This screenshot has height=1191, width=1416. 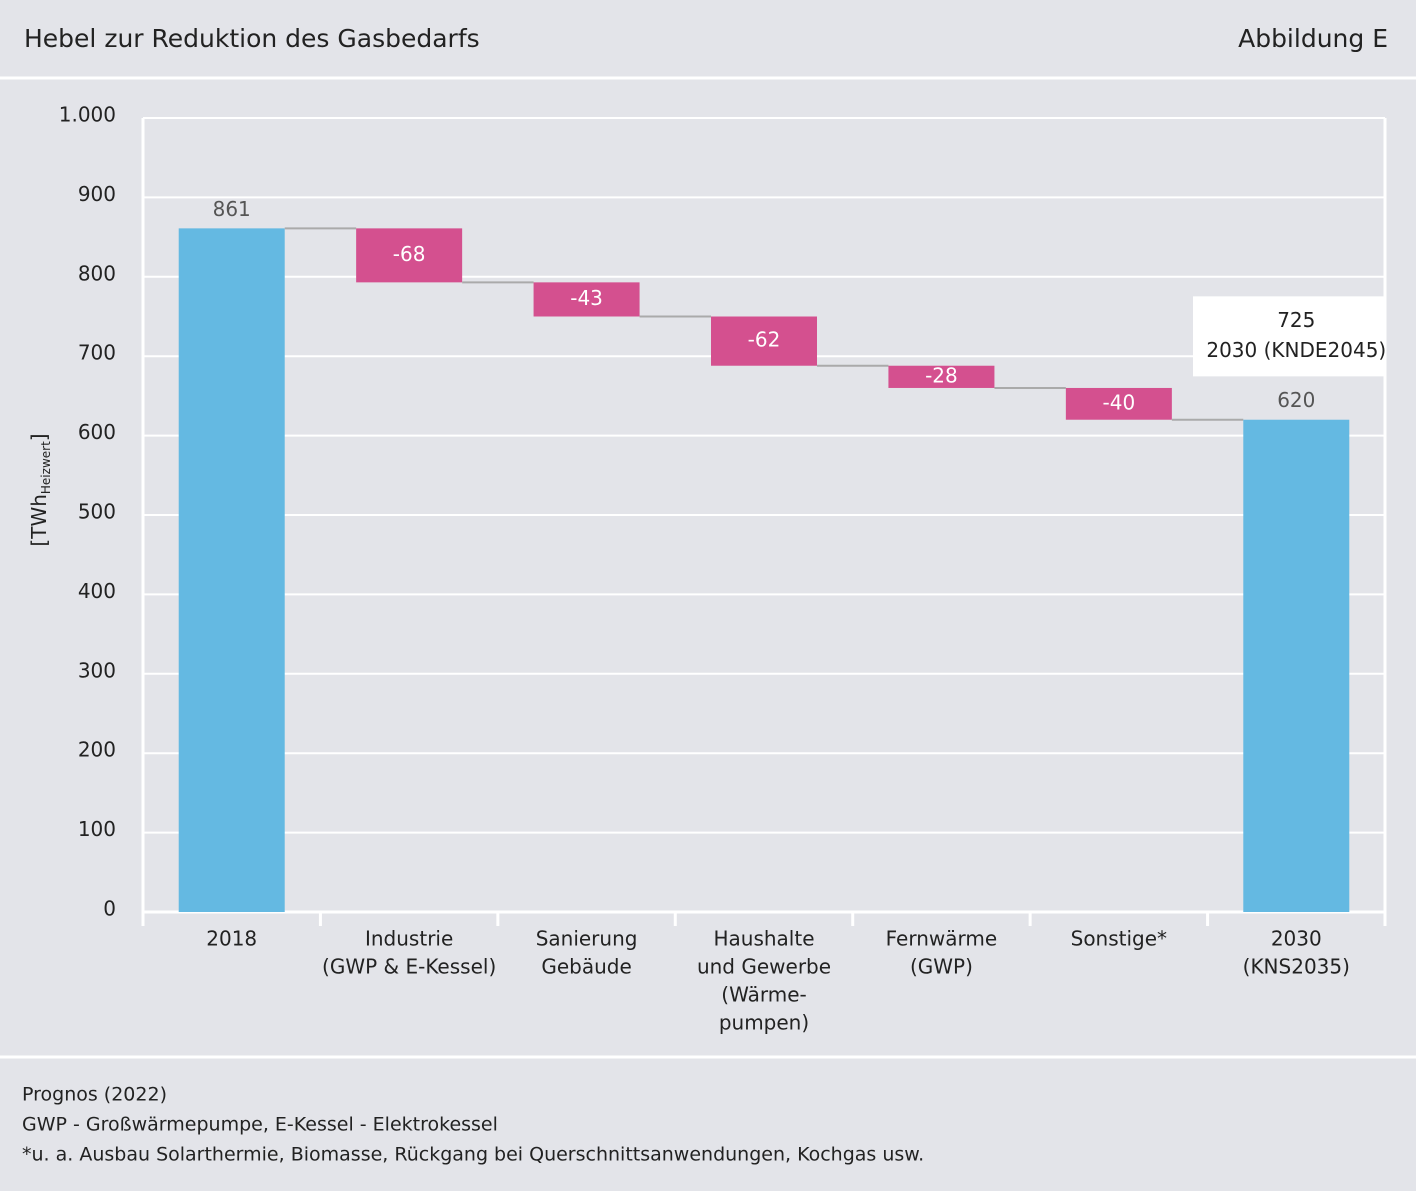 I want to click on x-tick-label: Industrie, so click(x=409, y=939).